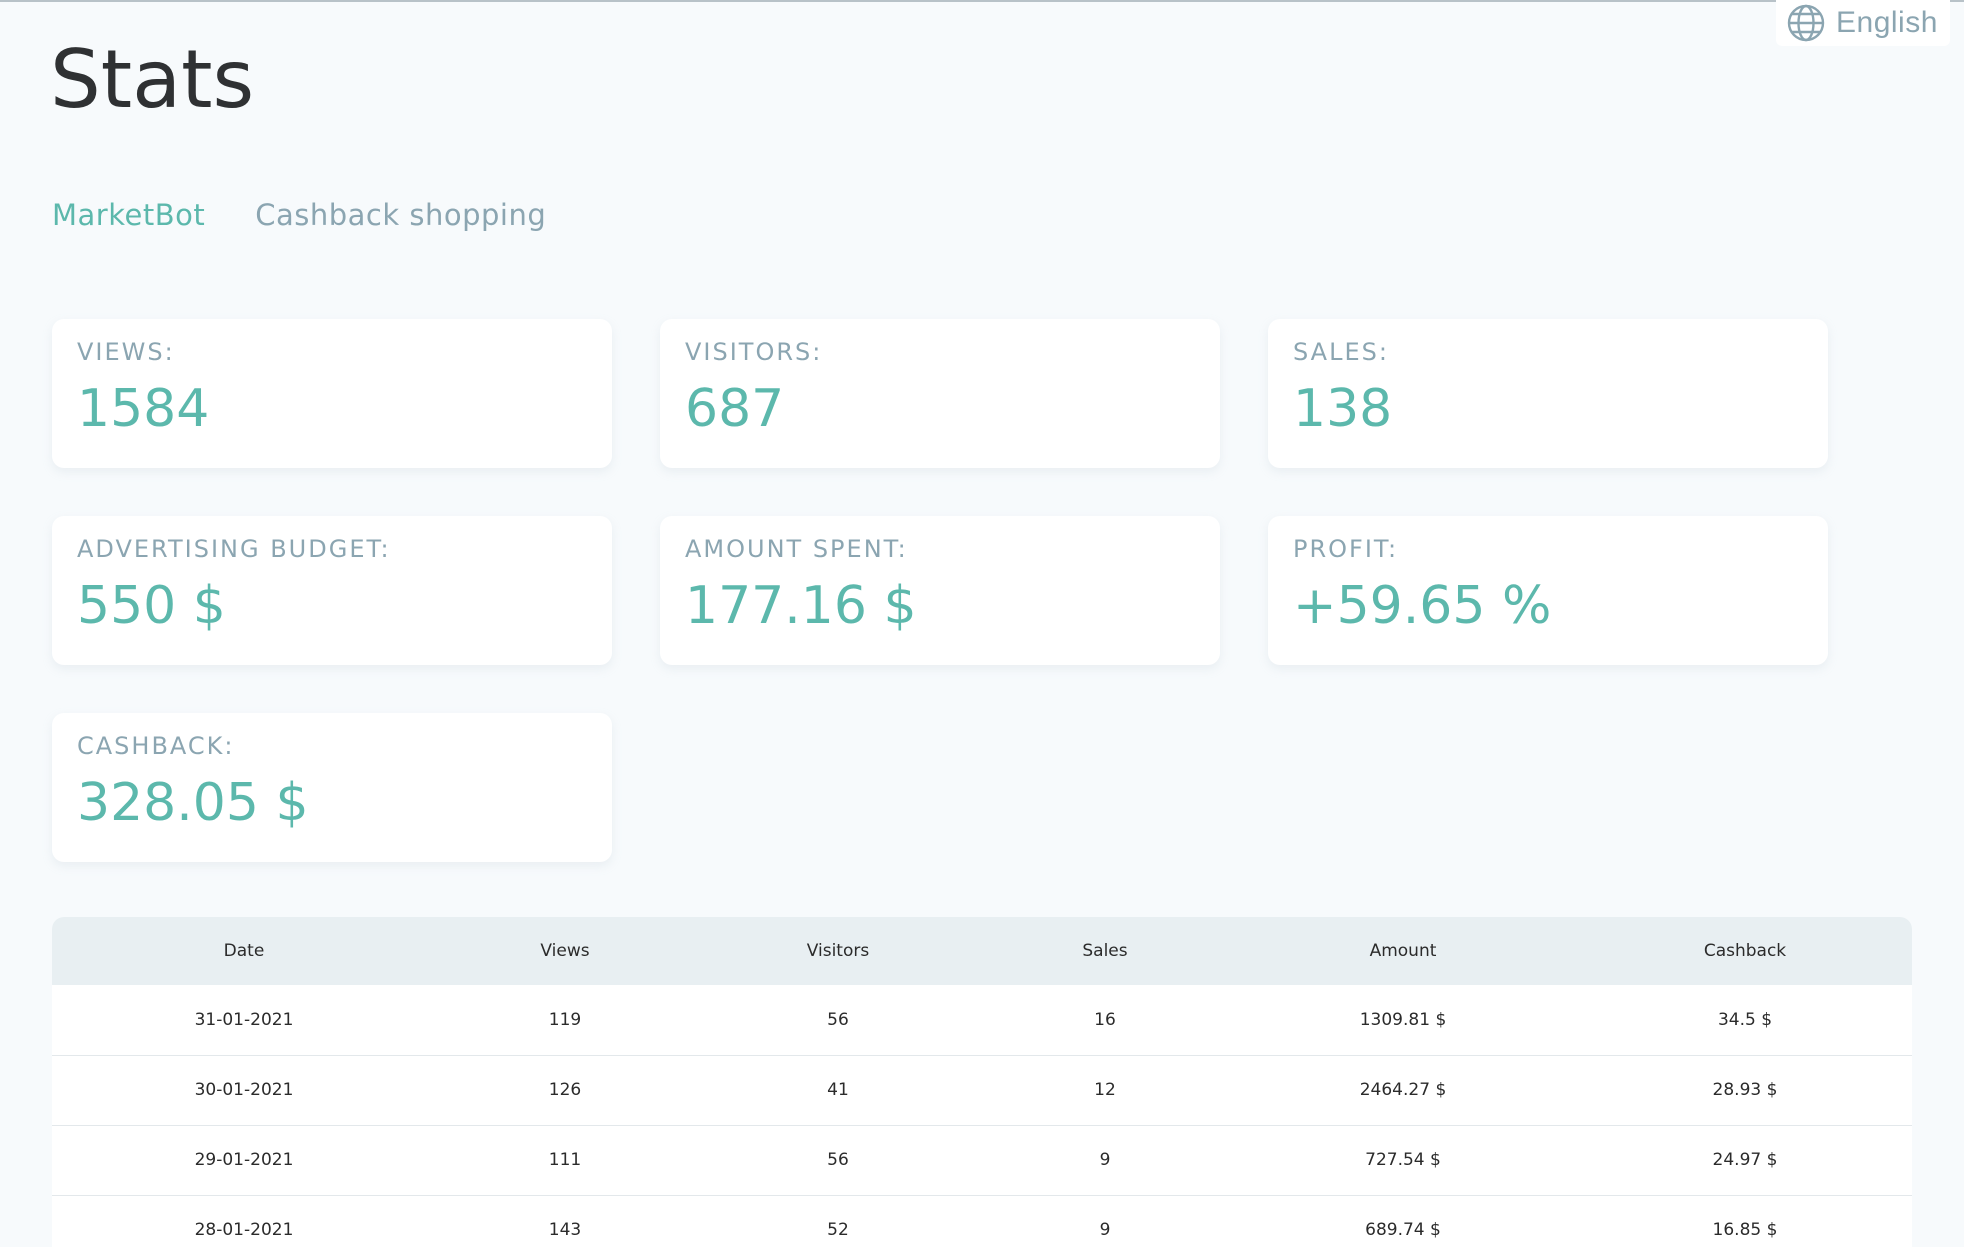 This screenshot has width=1964, height=1247. What do you see at coordinates (838, 1089) in the screenshot?
I see `cell-visitors: 41` at bounding box center [838, 1089].